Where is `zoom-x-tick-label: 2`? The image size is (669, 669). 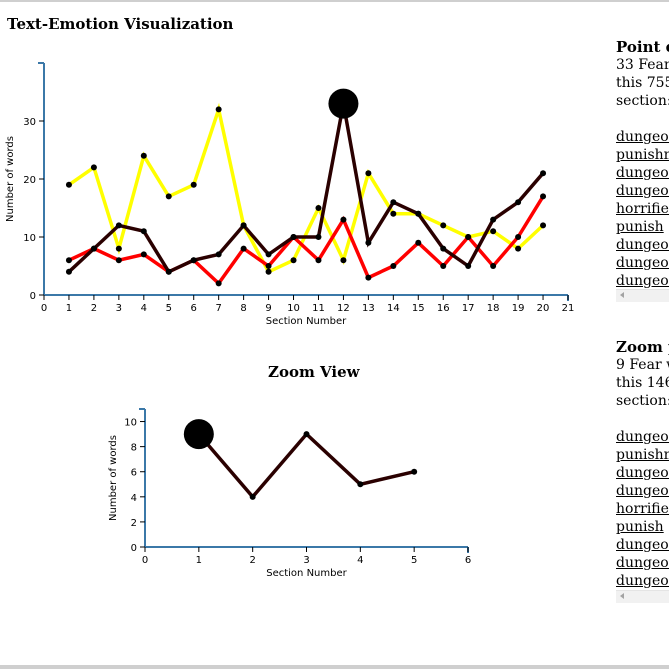 zoom-x-tick-label: 2 is located at coordinates (252, 560).